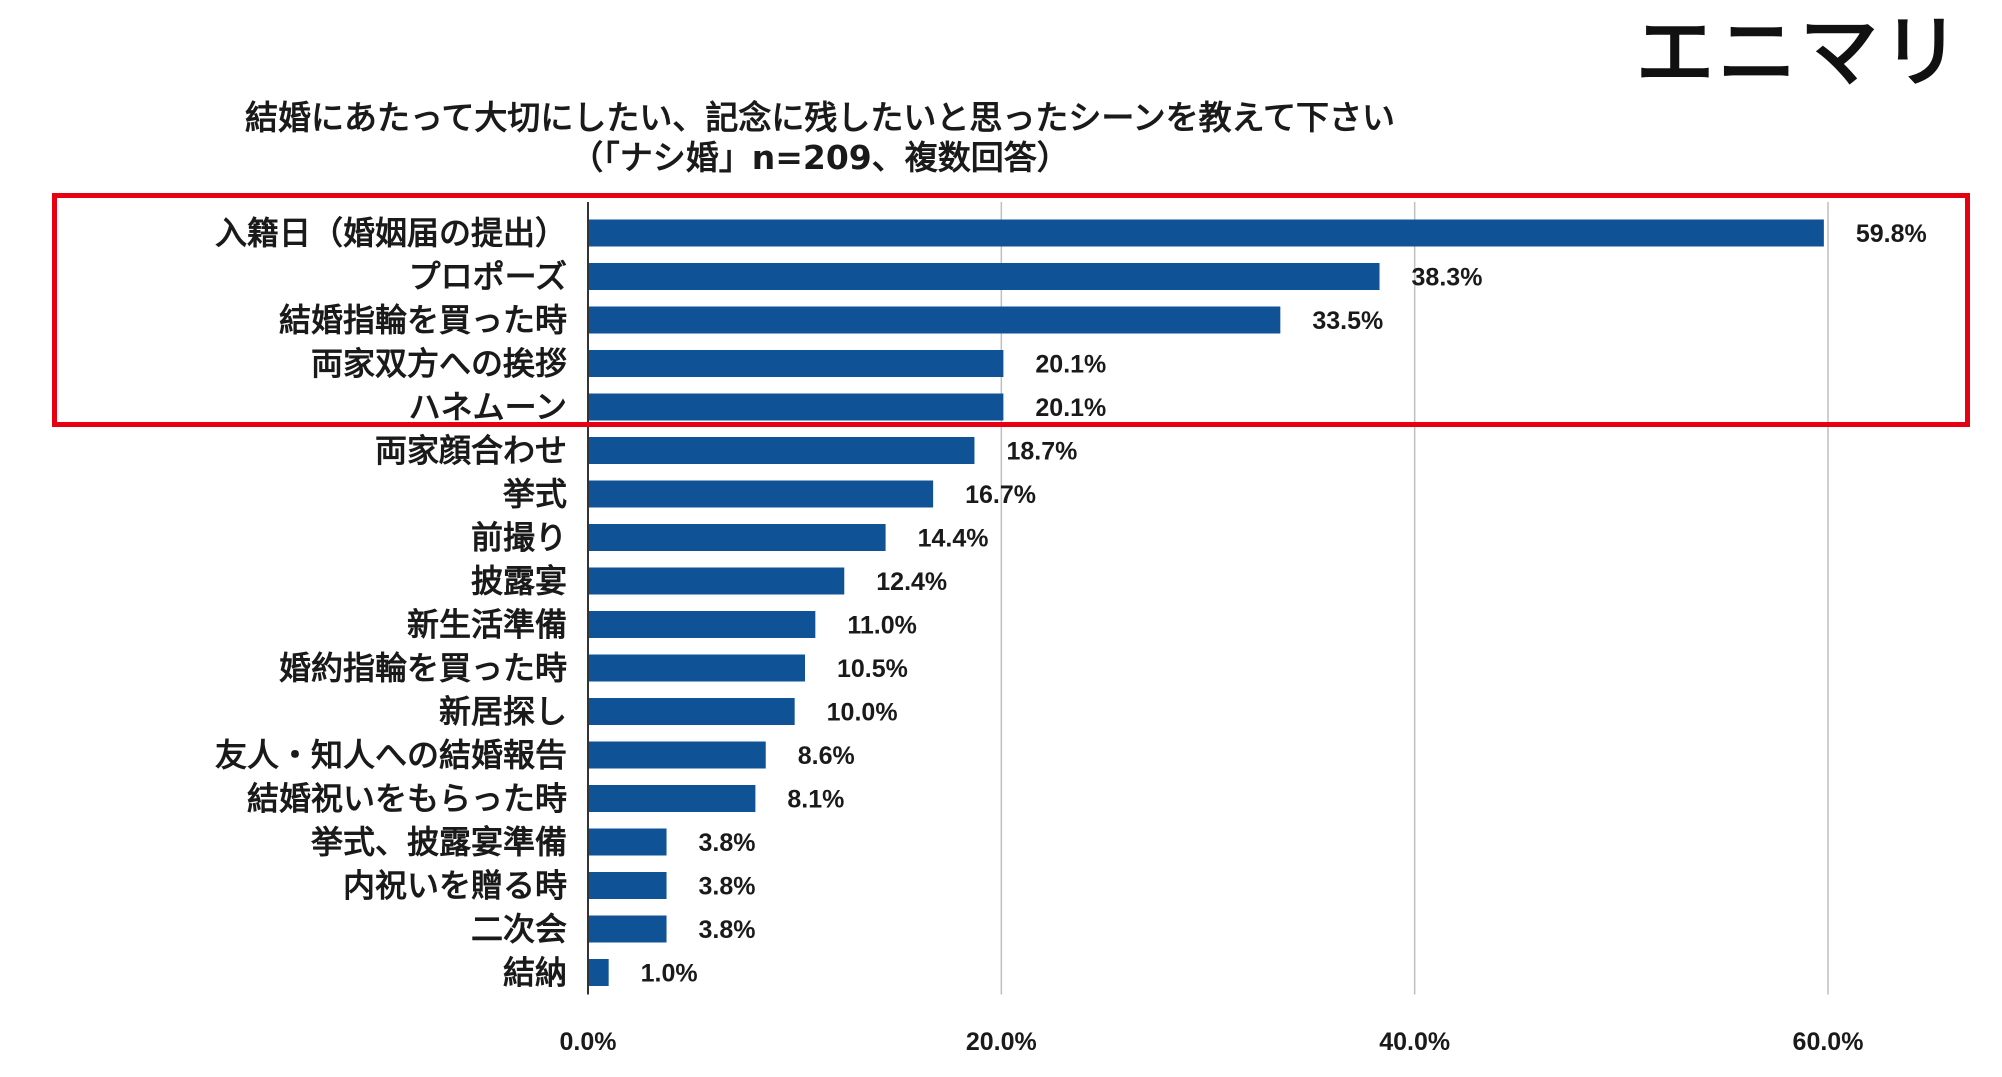 The height and width of the screenshot is (1077, 2002). Describe the element at coordinates (519, 581) in the screenshot. I see `category-label: 披露宴` at that location.